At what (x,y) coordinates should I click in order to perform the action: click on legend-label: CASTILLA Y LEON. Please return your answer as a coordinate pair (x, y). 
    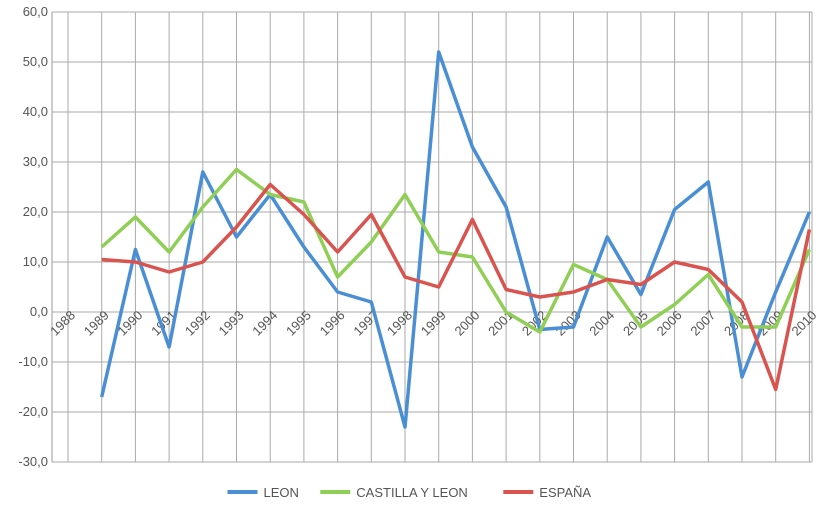
    Looking at the image, I should click on (412, 492).